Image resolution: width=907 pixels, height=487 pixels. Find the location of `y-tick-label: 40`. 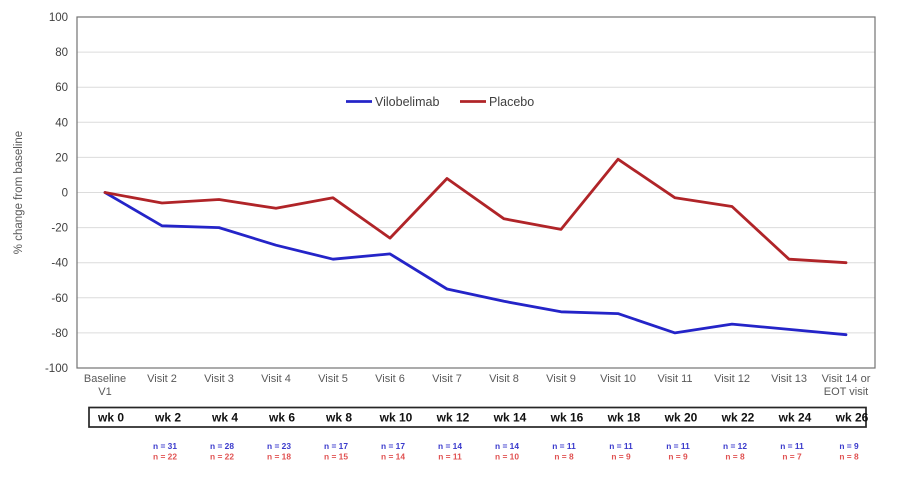

y-tick-label: 40 is located at coordinates (61, 123).